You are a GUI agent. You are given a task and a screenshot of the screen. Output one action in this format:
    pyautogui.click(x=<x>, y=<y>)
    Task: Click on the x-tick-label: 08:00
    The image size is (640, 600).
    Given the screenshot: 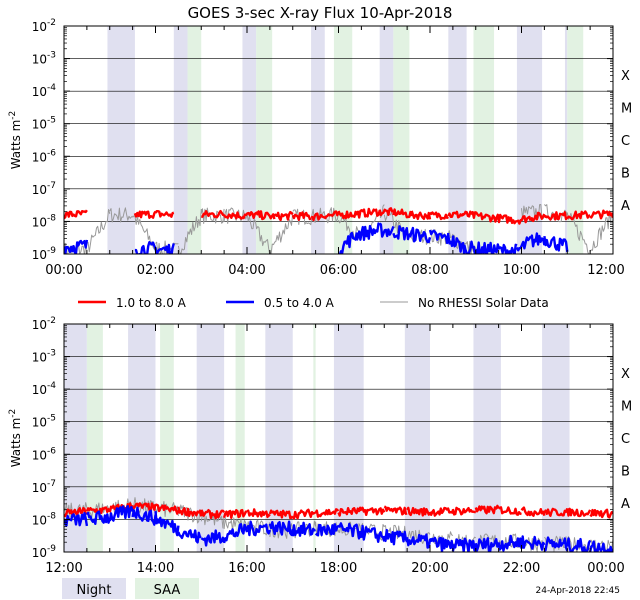 What is the action you would take?
    pyautogui.click(x=429, y=270)
    